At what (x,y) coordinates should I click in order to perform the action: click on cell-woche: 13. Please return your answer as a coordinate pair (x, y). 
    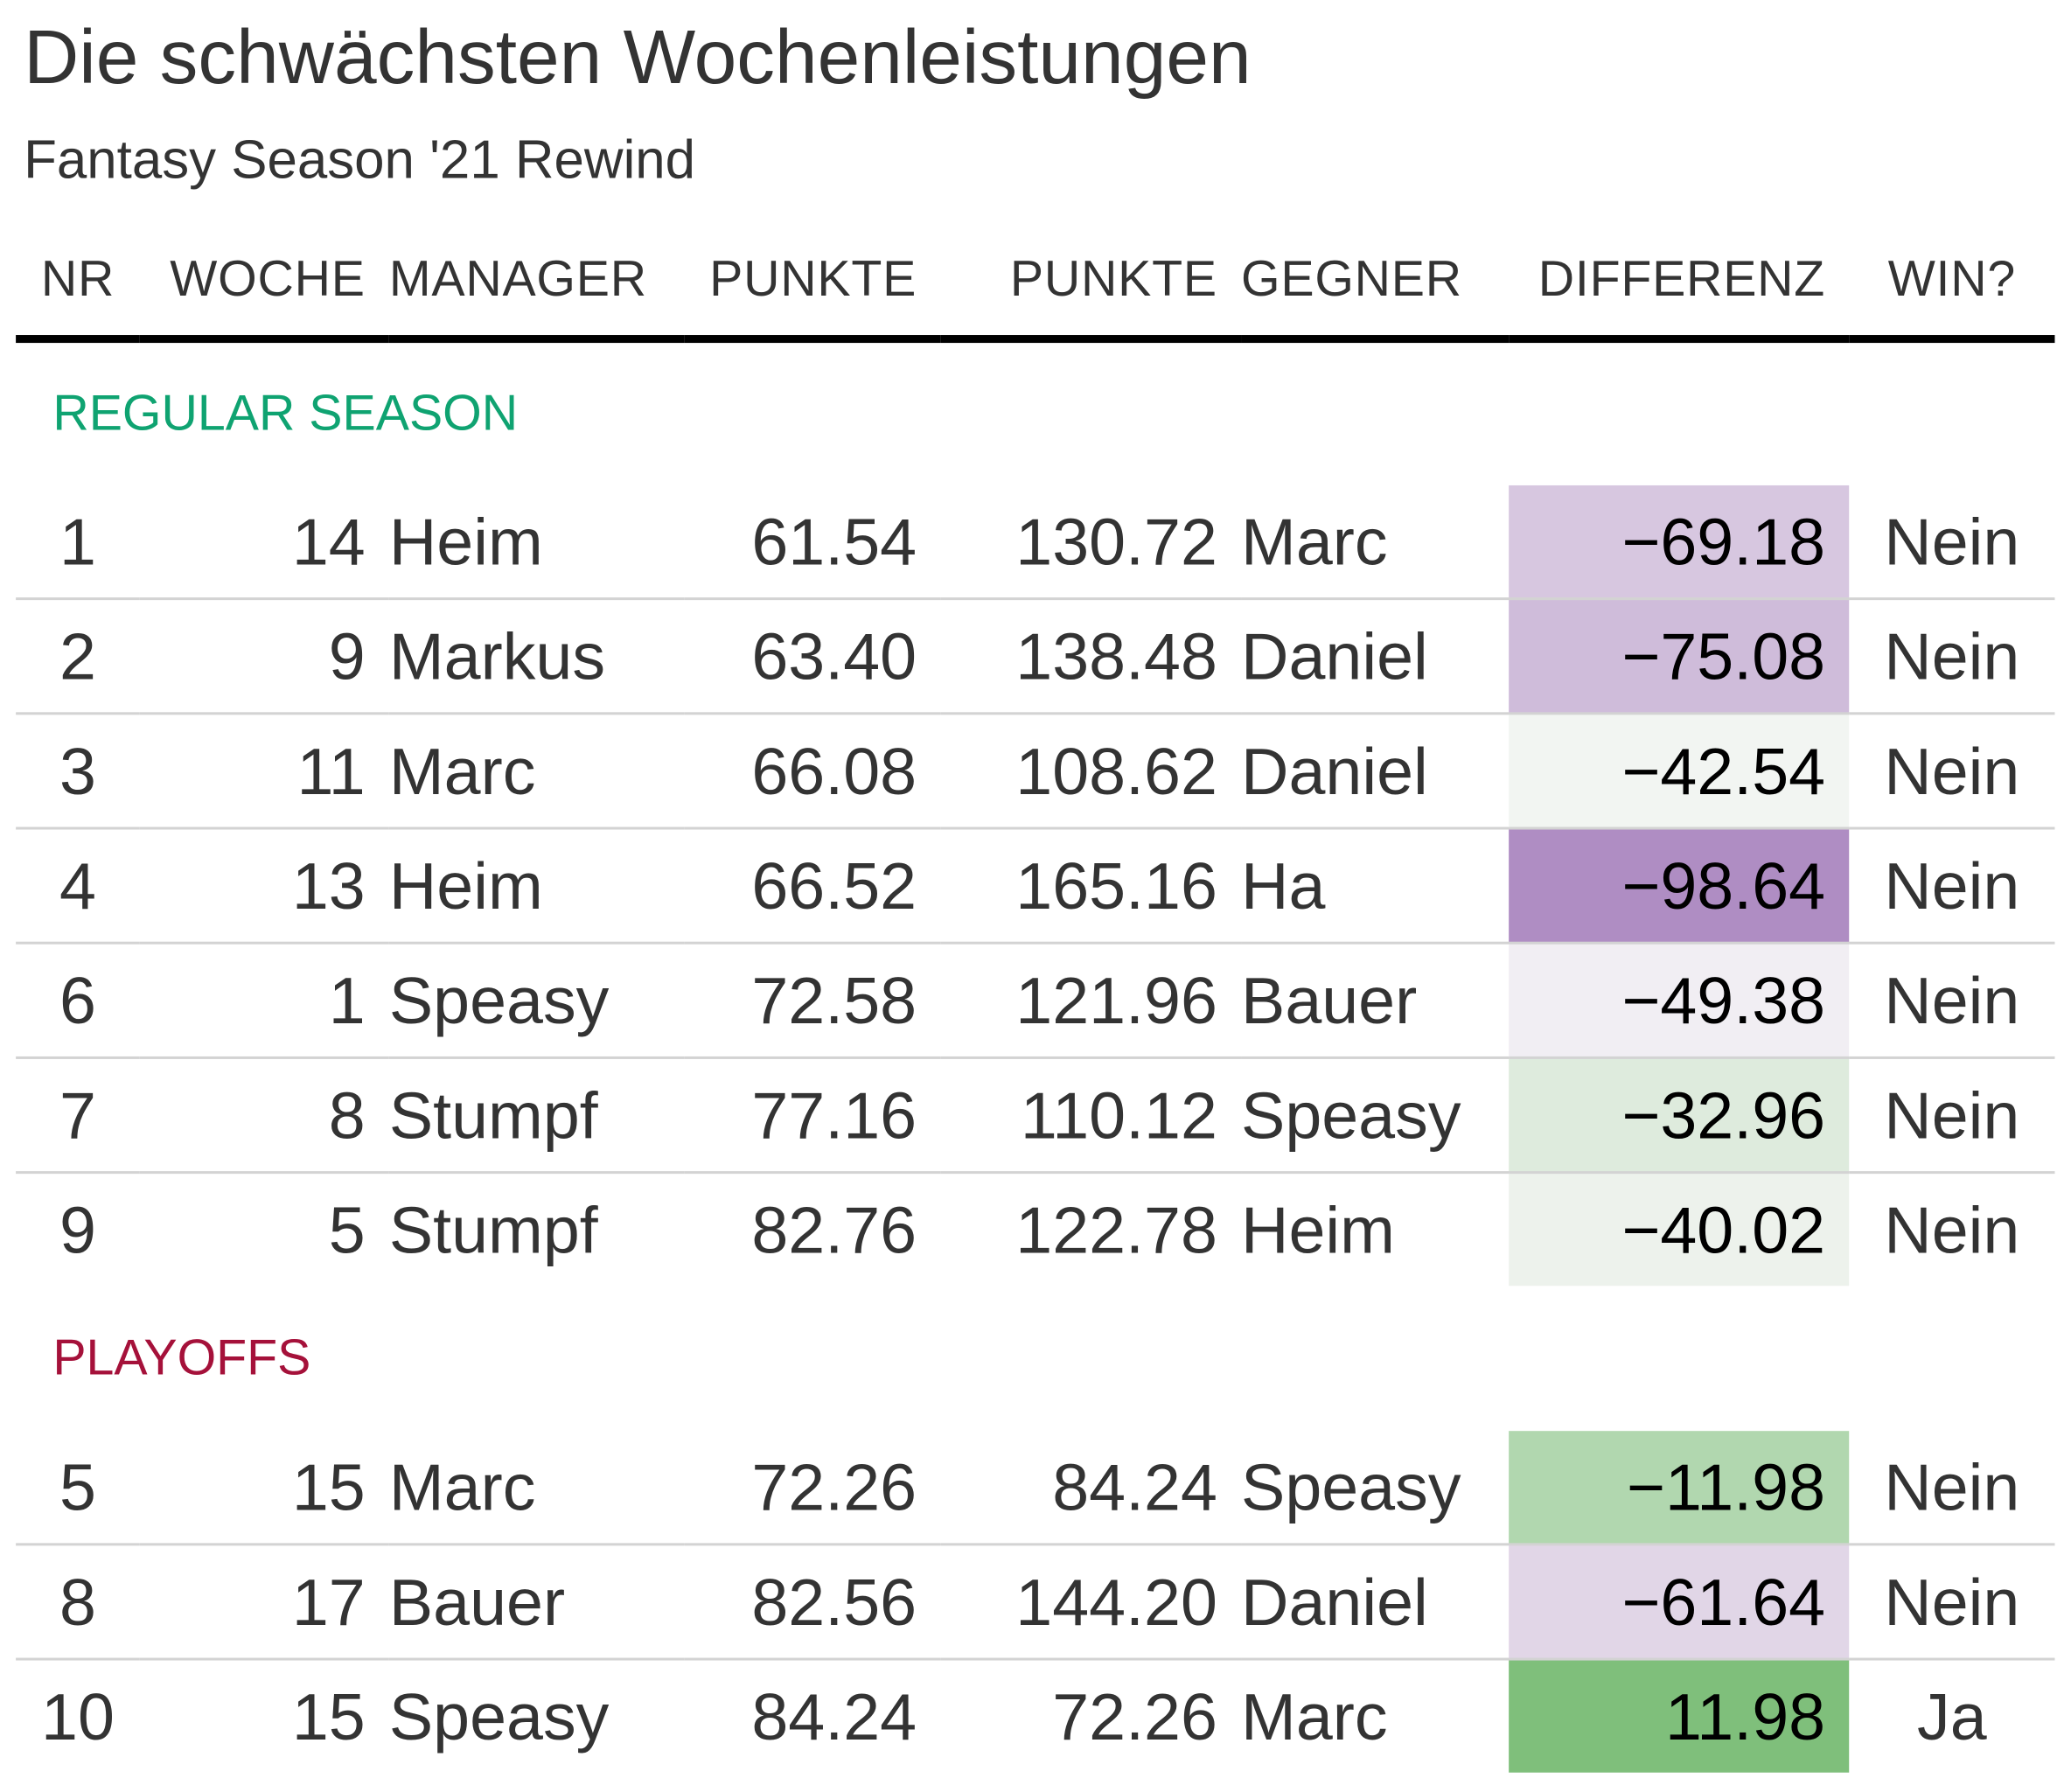
    Looking at the image, I should click on (264, 886).